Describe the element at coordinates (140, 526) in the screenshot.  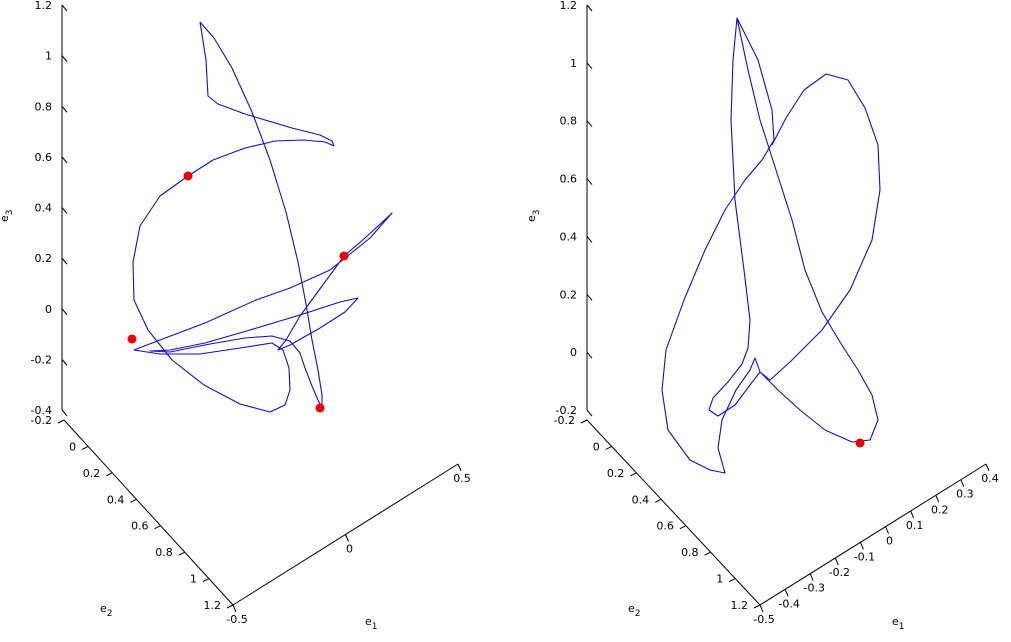
I see `y-tick-label: 0.6` at that location.